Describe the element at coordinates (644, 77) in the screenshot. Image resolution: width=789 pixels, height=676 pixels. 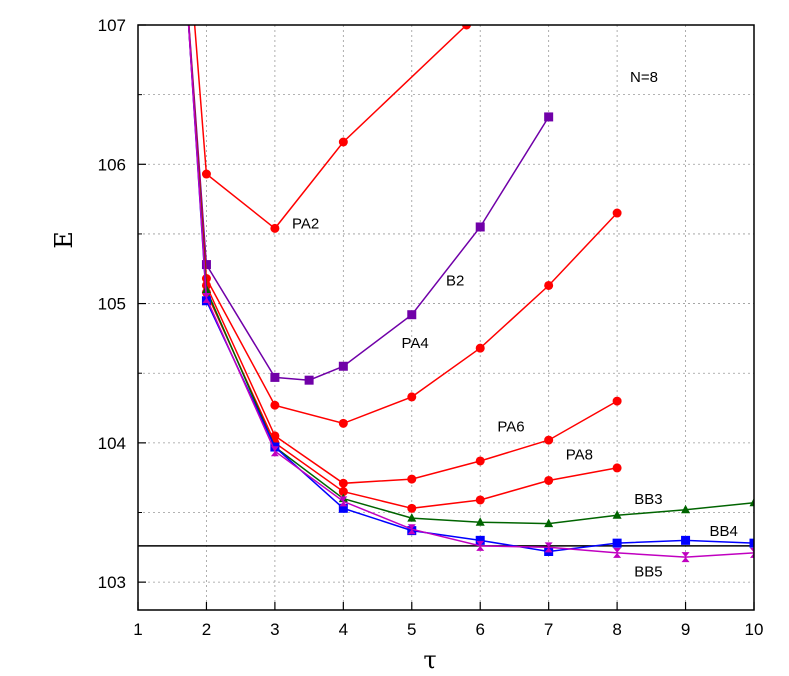
I see `annotation-n: N=8` at that location.